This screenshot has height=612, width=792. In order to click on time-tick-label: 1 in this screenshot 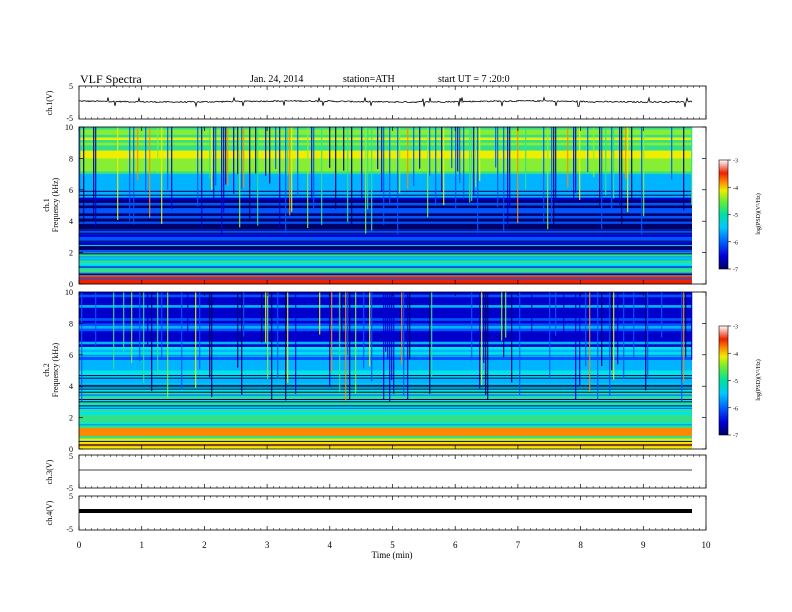, I will do `click(141, 545)`.